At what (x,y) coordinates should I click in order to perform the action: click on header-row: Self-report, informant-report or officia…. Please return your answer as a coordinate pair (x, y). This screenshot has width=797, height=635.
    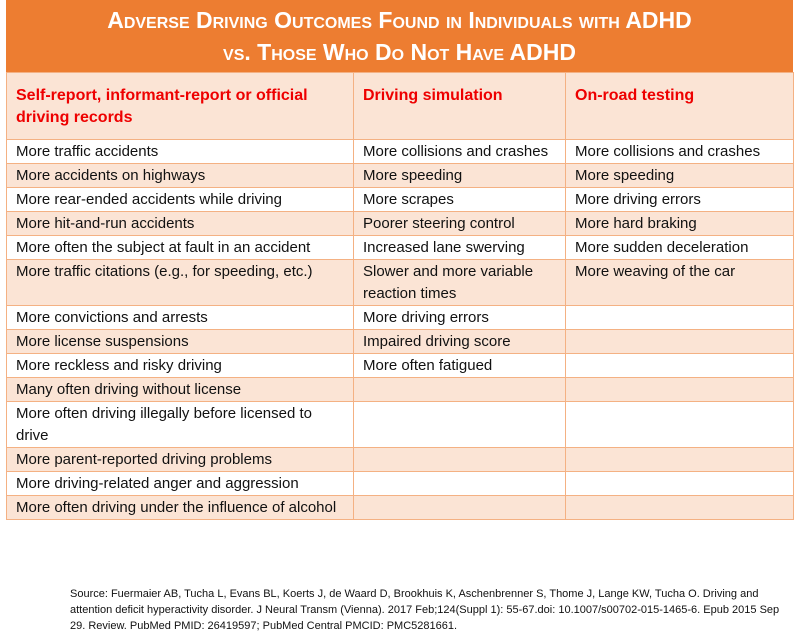
    Looking at the image, I should click on (400, 106).